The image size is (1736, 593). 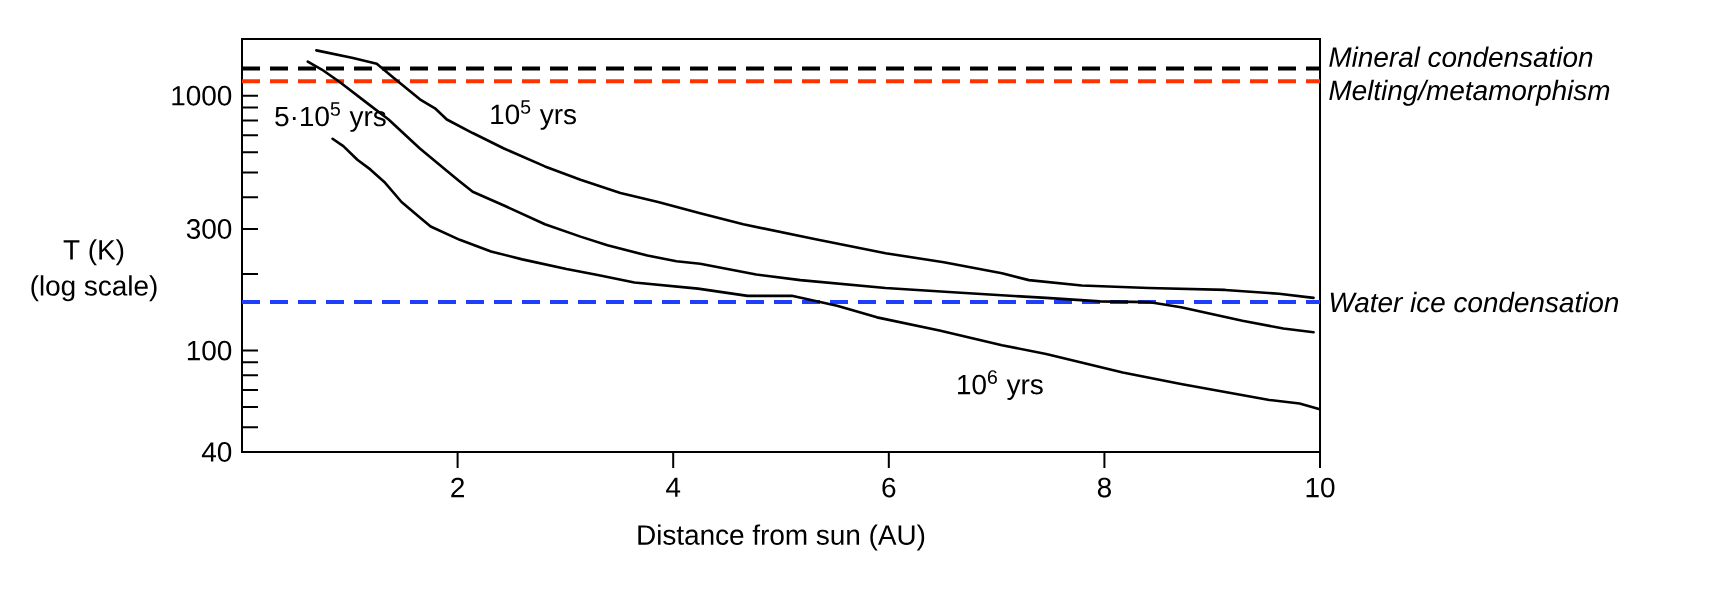 What do you see at coordinates (1320, 487) in the screenshot?
I see `x-tick-label: 10` at bounding box center [1320, 487].